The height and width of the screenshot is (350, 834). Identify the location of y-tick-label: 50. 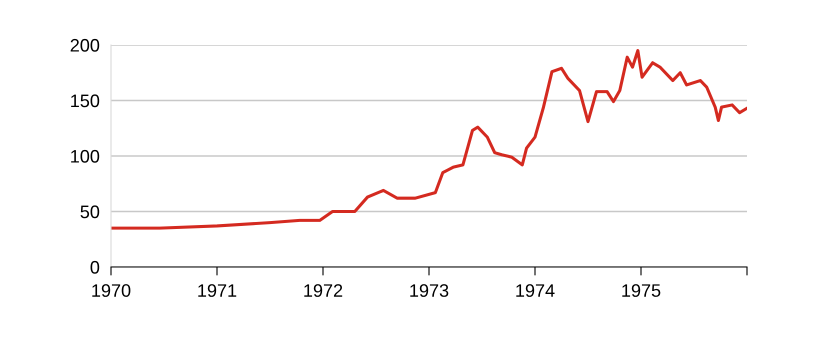
(90, 211).